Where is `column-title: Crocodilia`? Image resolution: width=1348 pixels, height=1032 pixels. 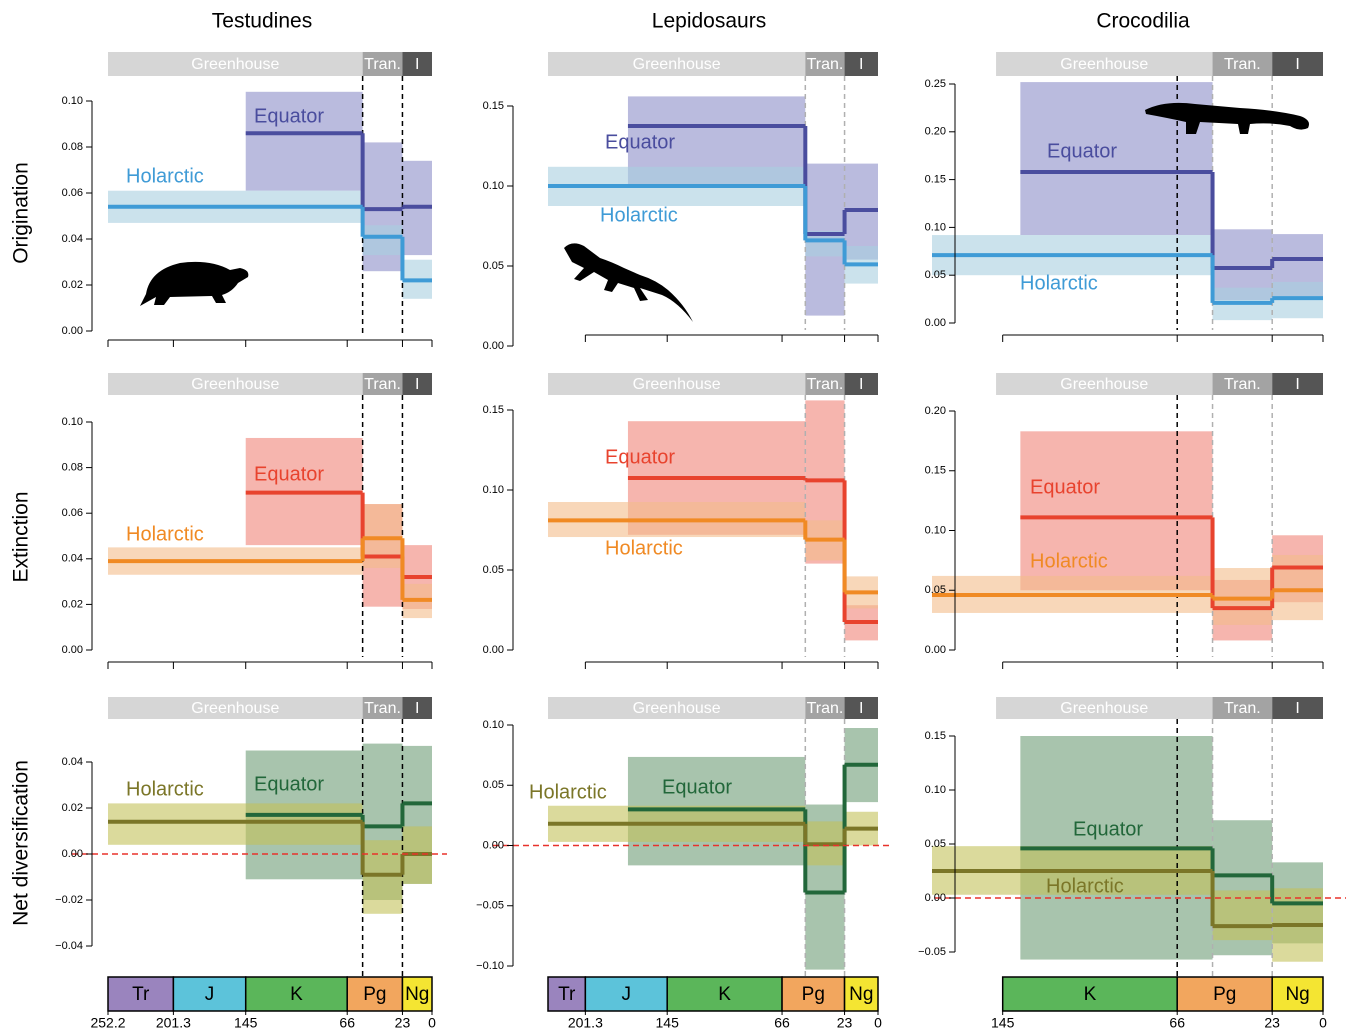 column-title: Crocodilia is located at coordinates (1143, 21).